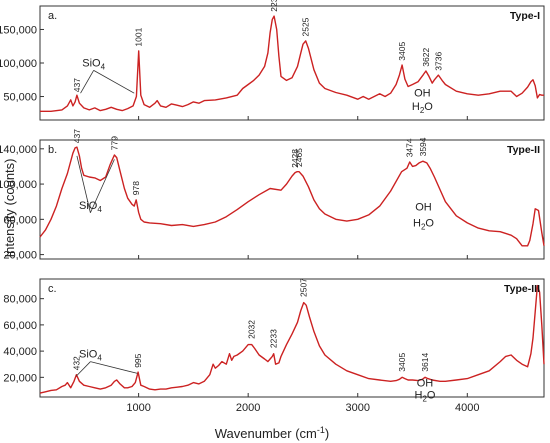 The height and width of the screenshot is (443, 550). I want to click on panel-letter: b., so click(52, 150).